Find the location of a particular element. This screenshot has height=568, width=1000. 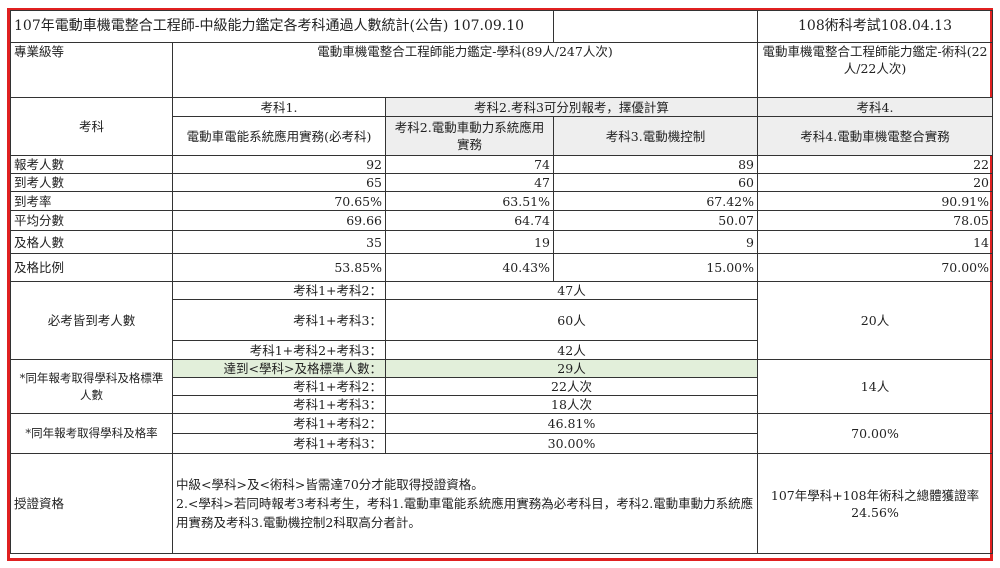

attended-practical: 20人 is located at coordinates (875, 320).